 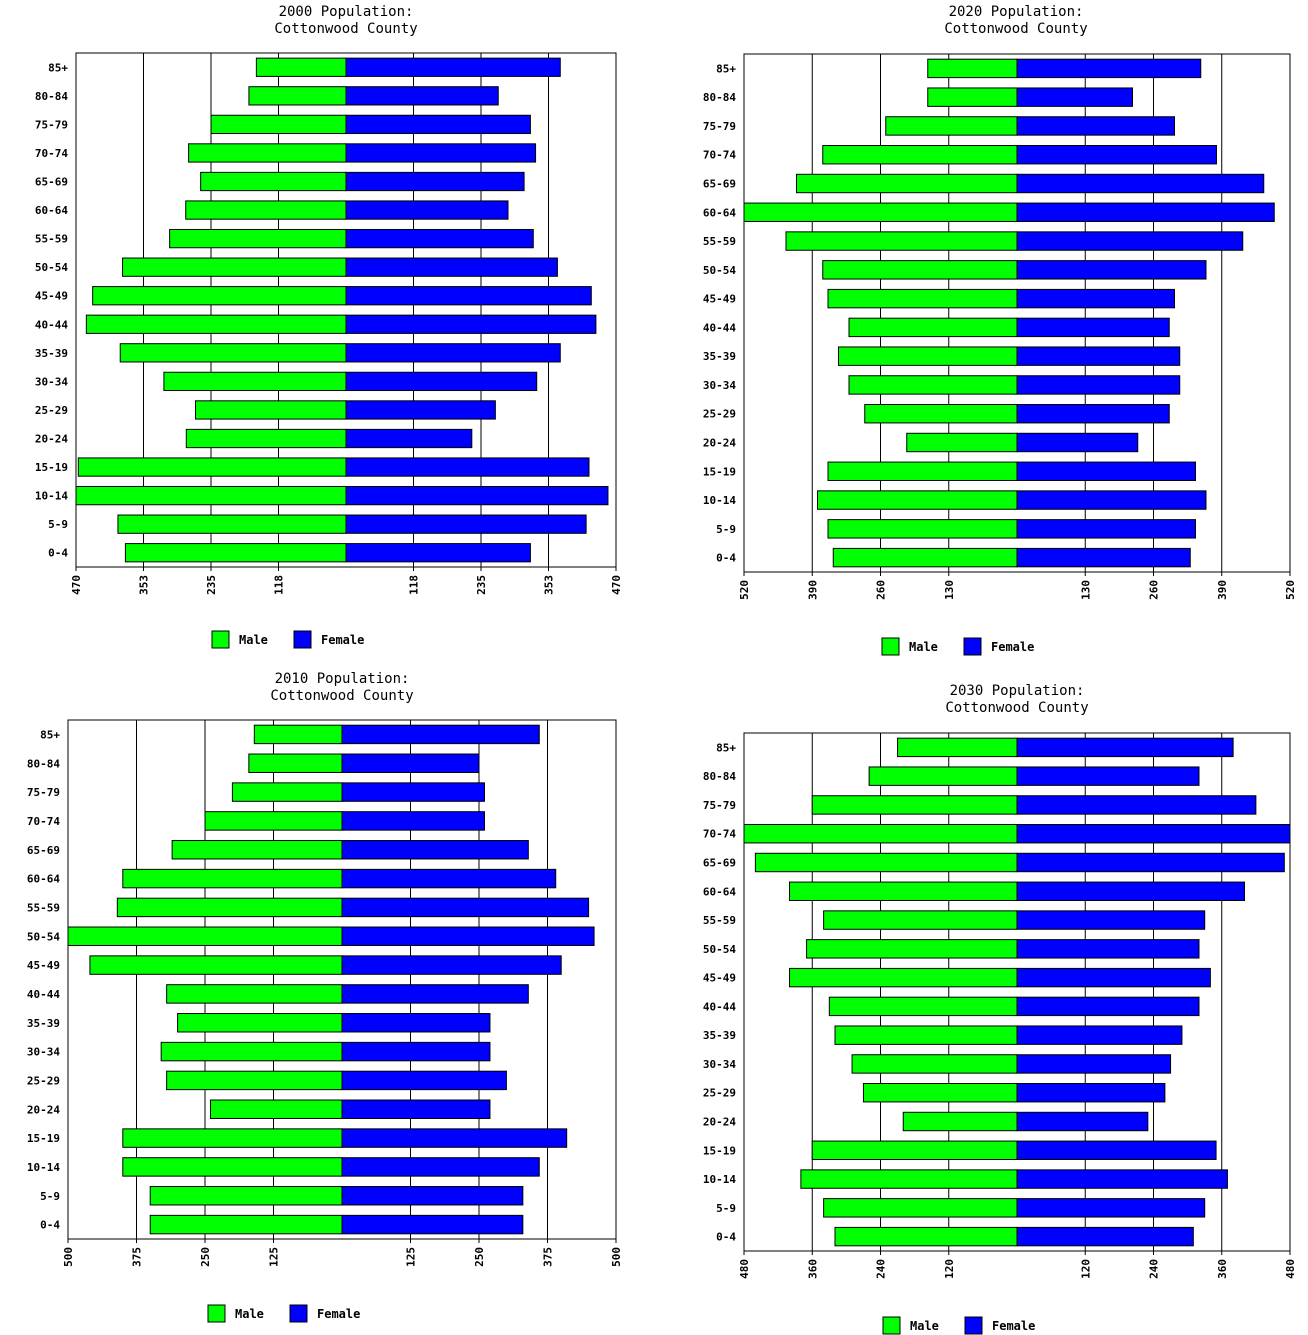 What do you see at coordinates (302, 639) in the screenshot?
I see `legend-female-swatch` at bounding box center [302, 639].